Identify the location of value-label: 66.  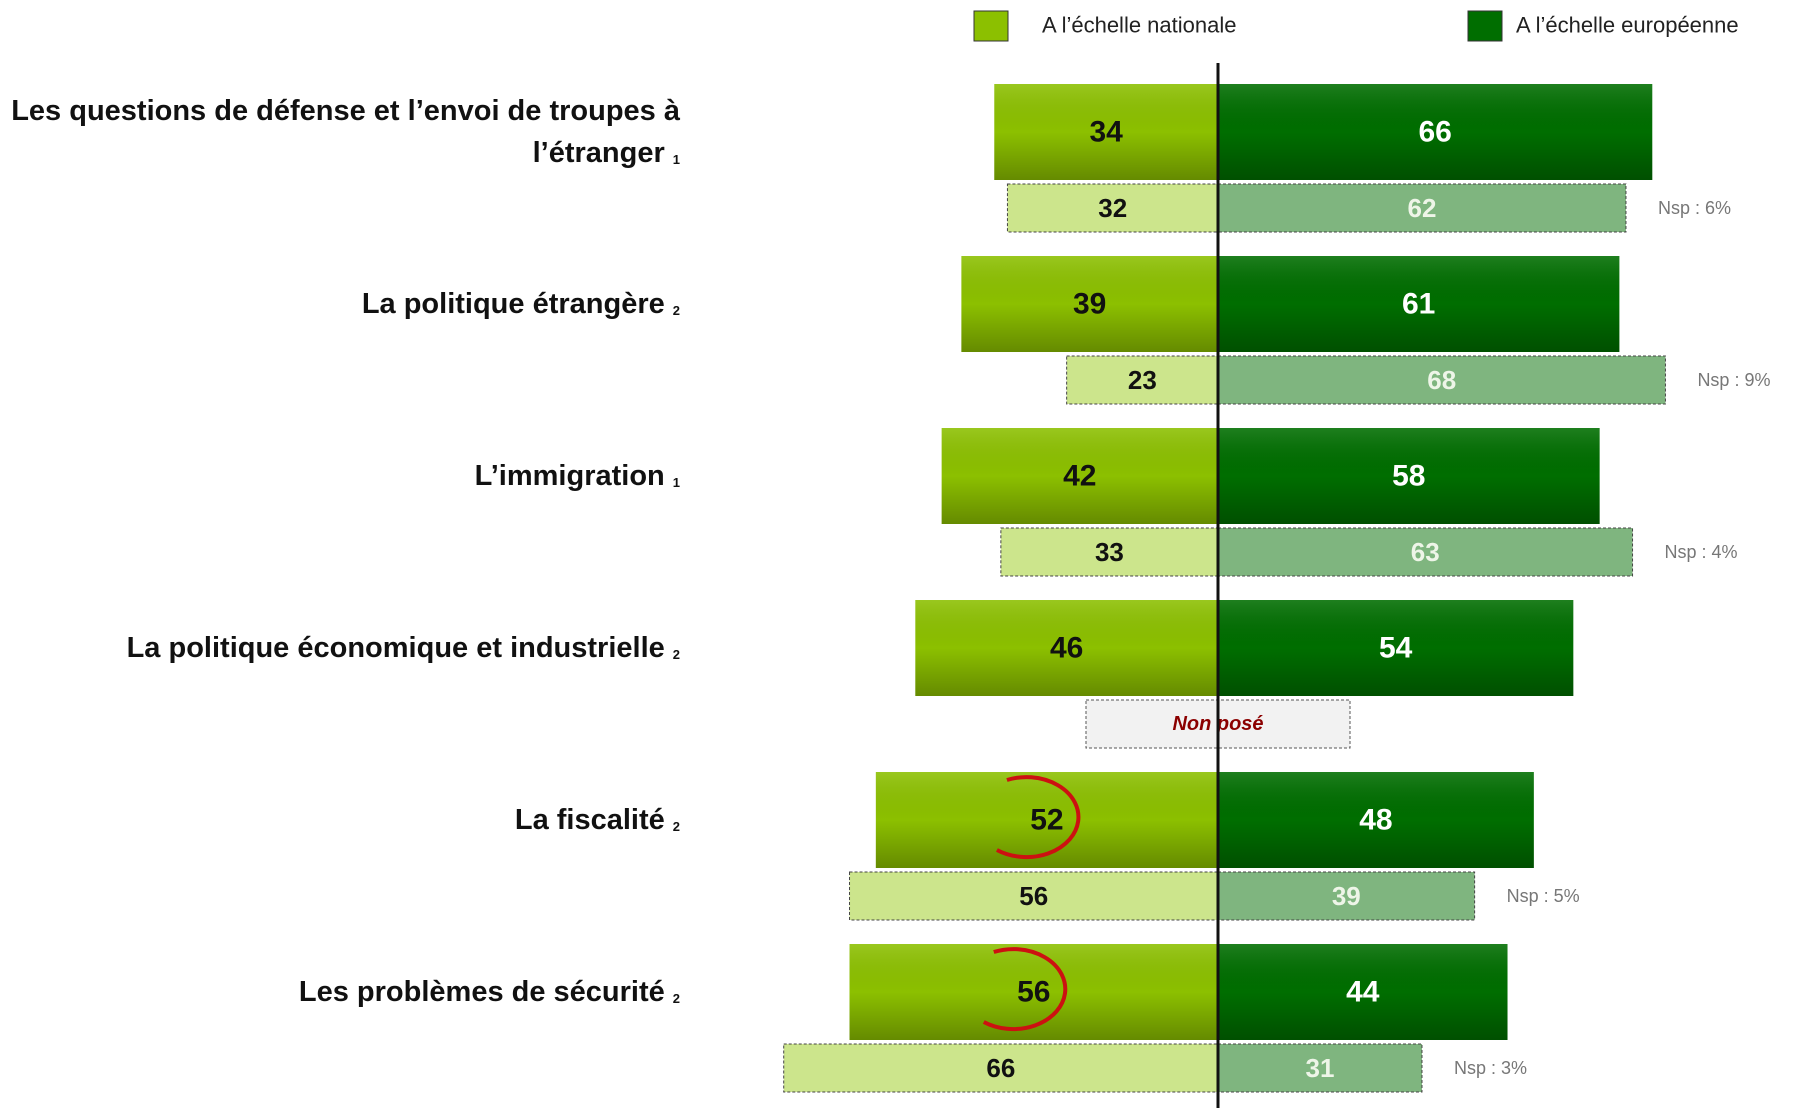
(1434, 132).